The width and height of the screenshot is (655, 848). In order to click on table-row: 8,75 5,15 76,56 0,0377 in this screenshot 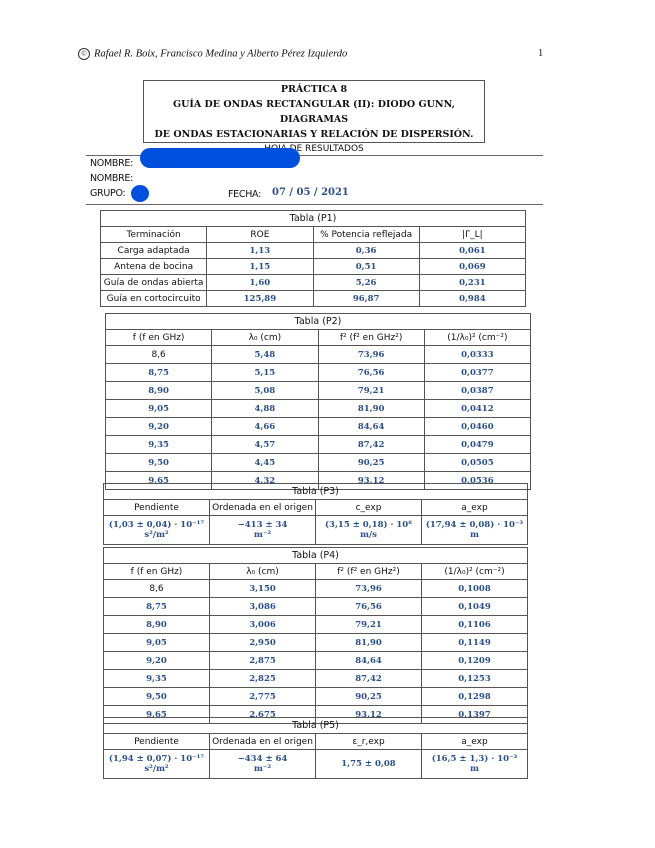, I will do `click(318, 372)`.